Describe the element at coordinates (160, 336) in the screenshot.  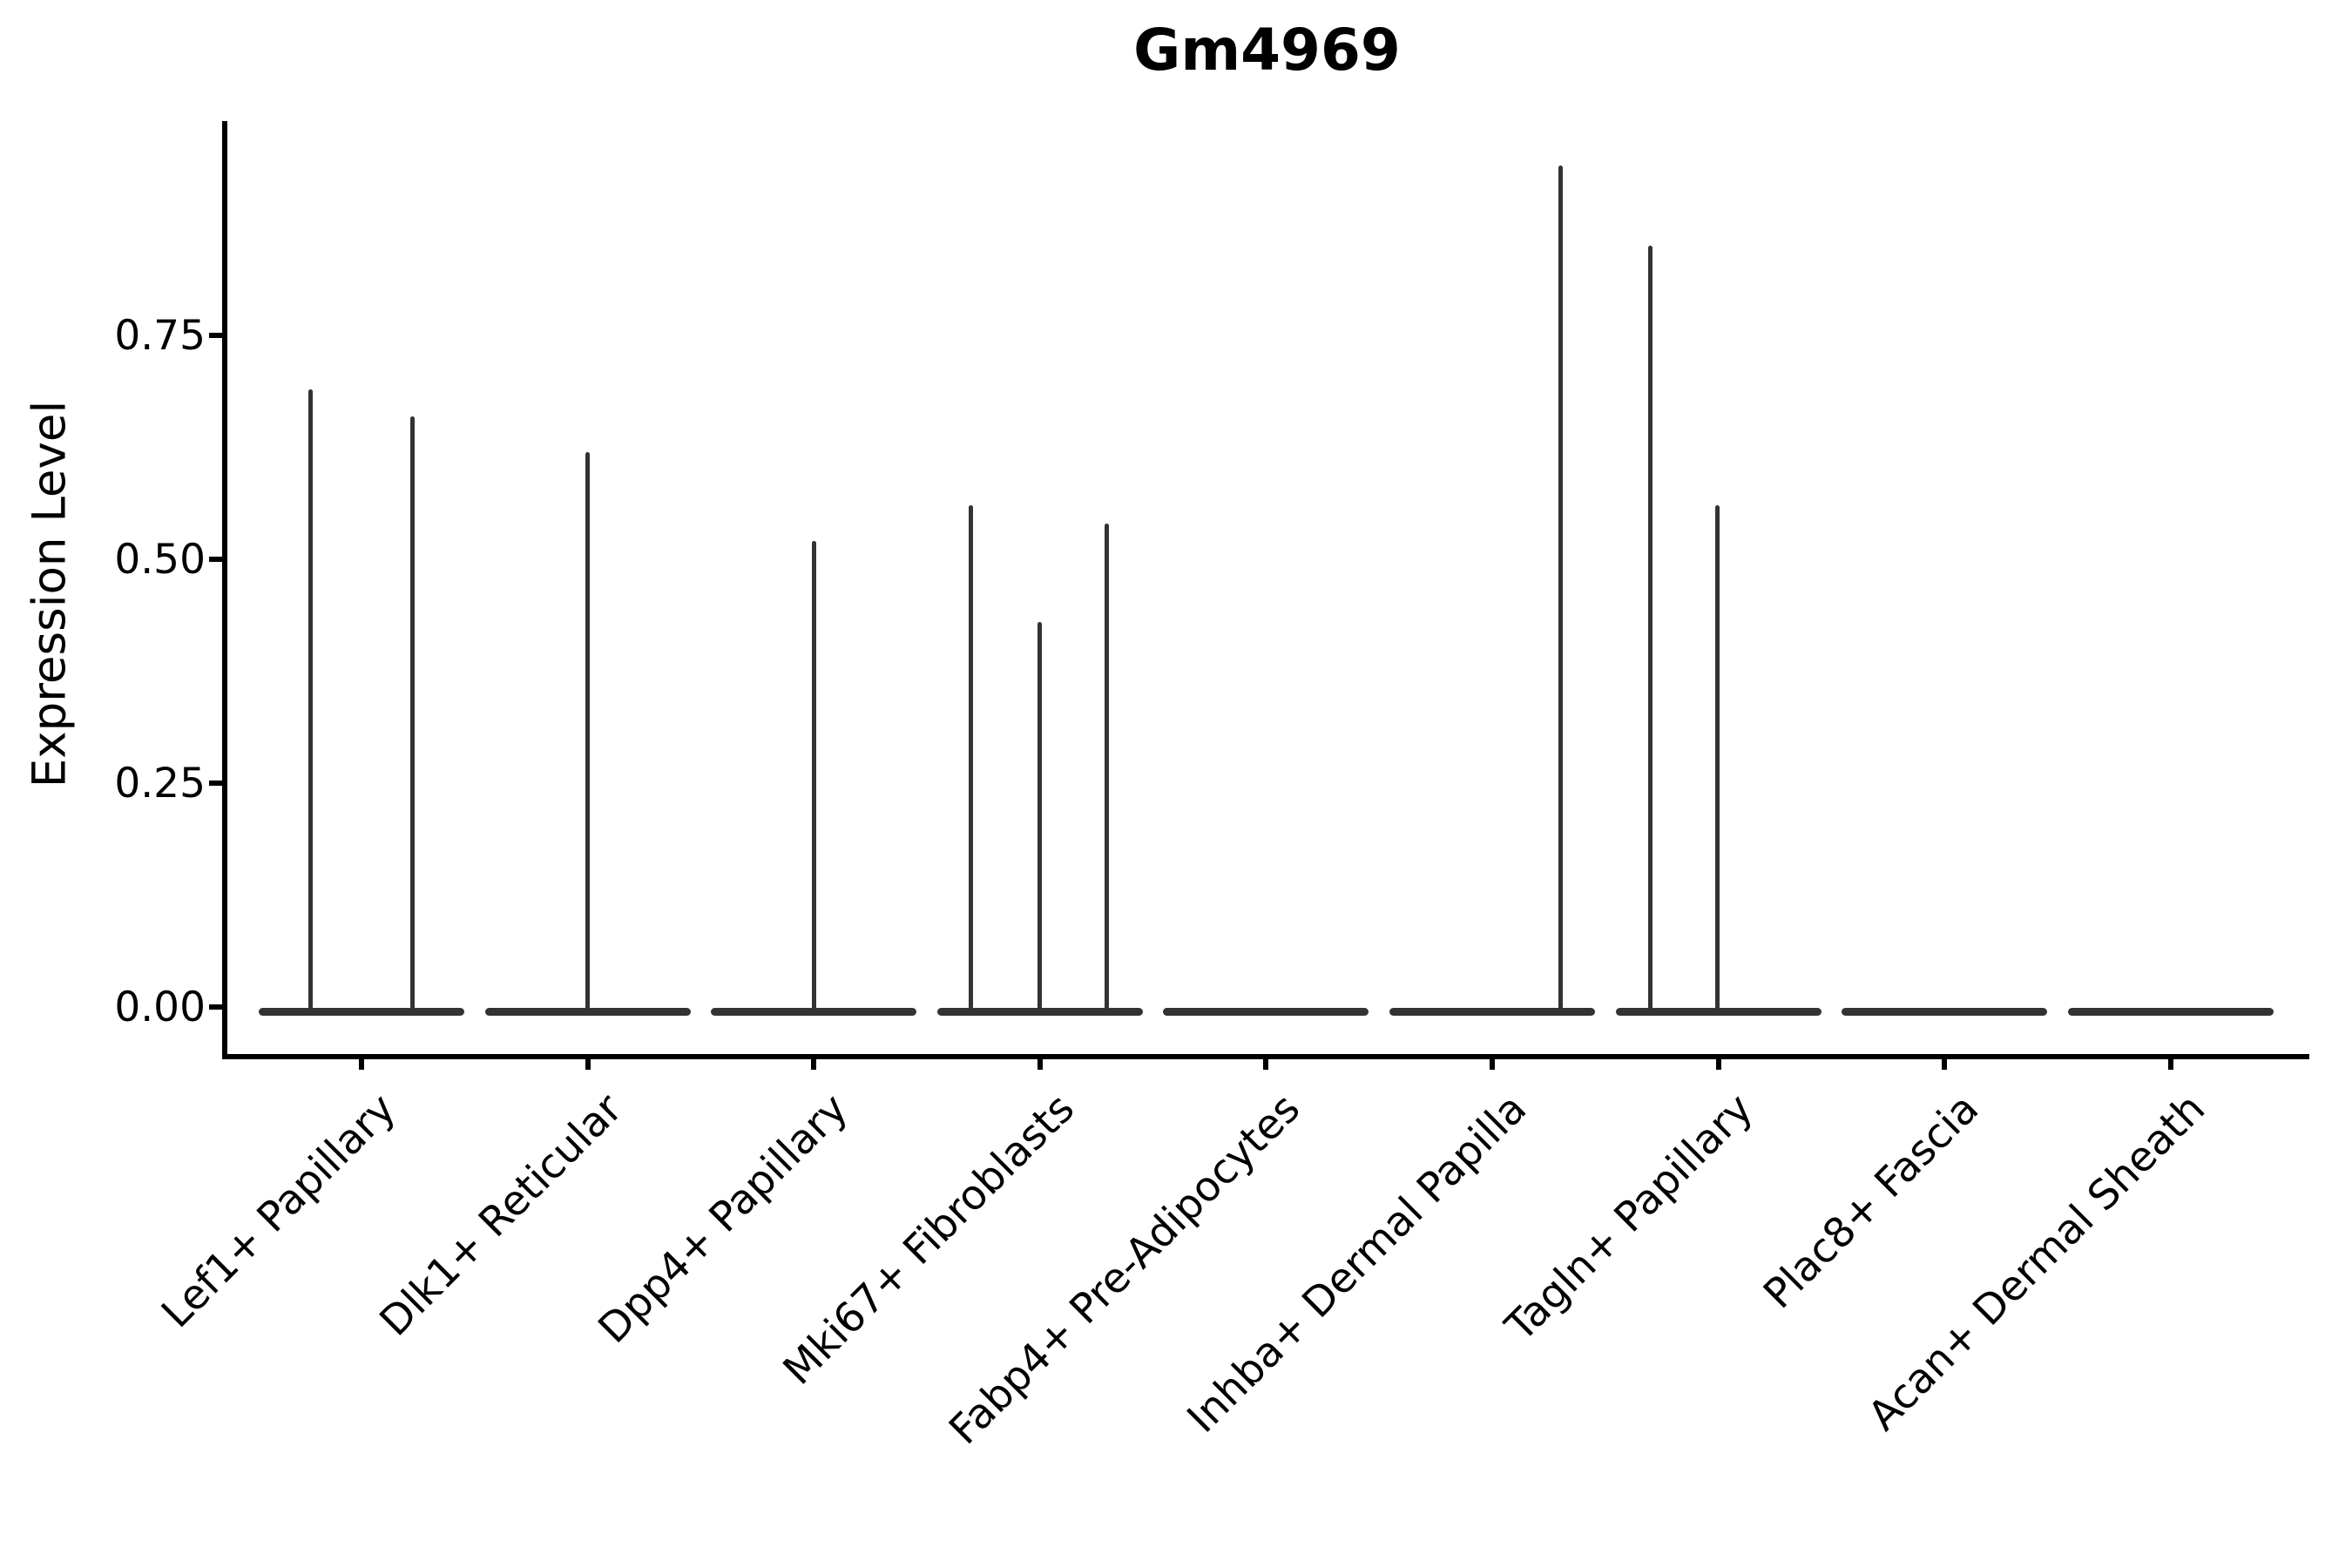
I see `y-tick-label: 0.75` at that location.